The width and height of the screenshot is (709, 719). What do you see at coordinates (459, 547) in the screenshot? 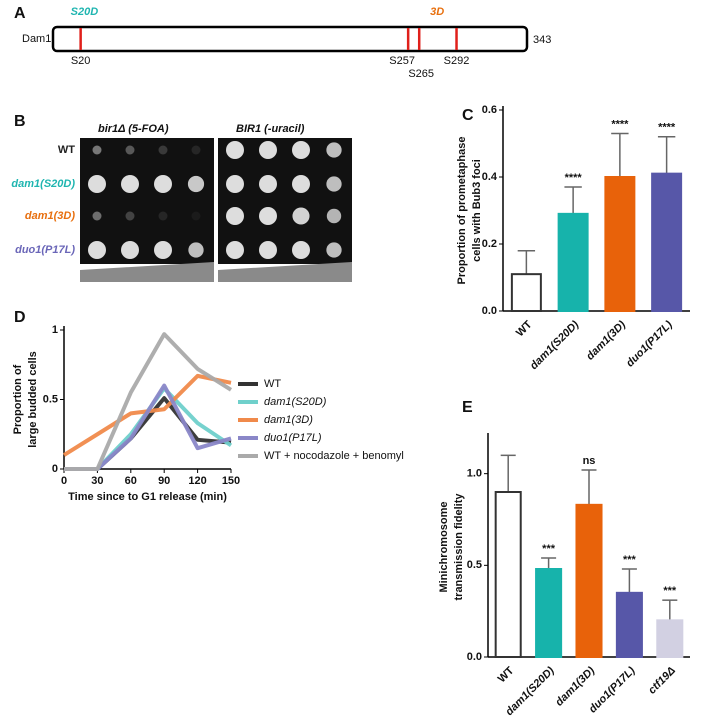
I see `y-axis-label: transmission fidelity` at bounding box center [459, 547].